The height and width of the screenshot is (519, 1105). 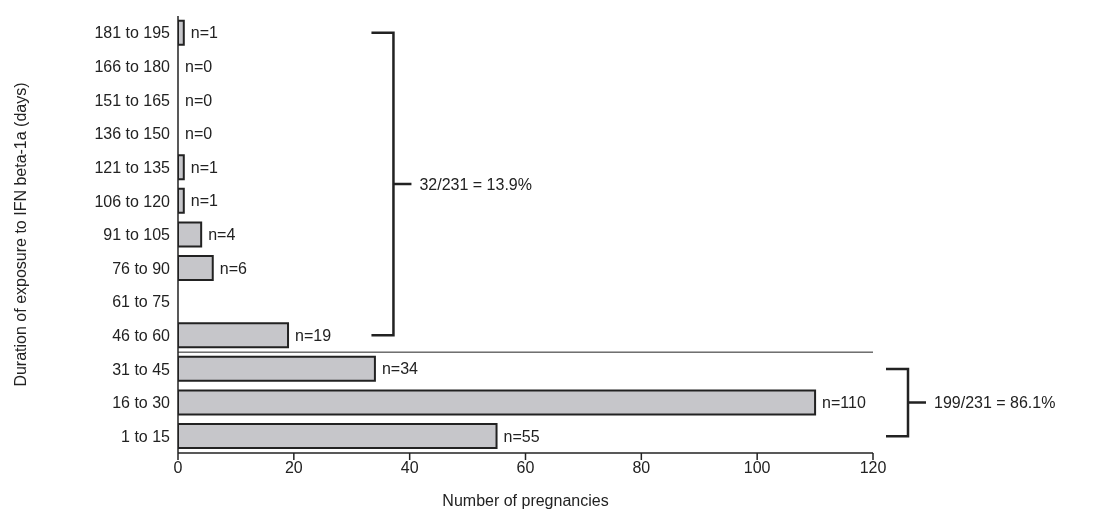 I want to click on y-axis-title: Duration of exposure to IFN beta-1a (days), so click(x=20, y=234).